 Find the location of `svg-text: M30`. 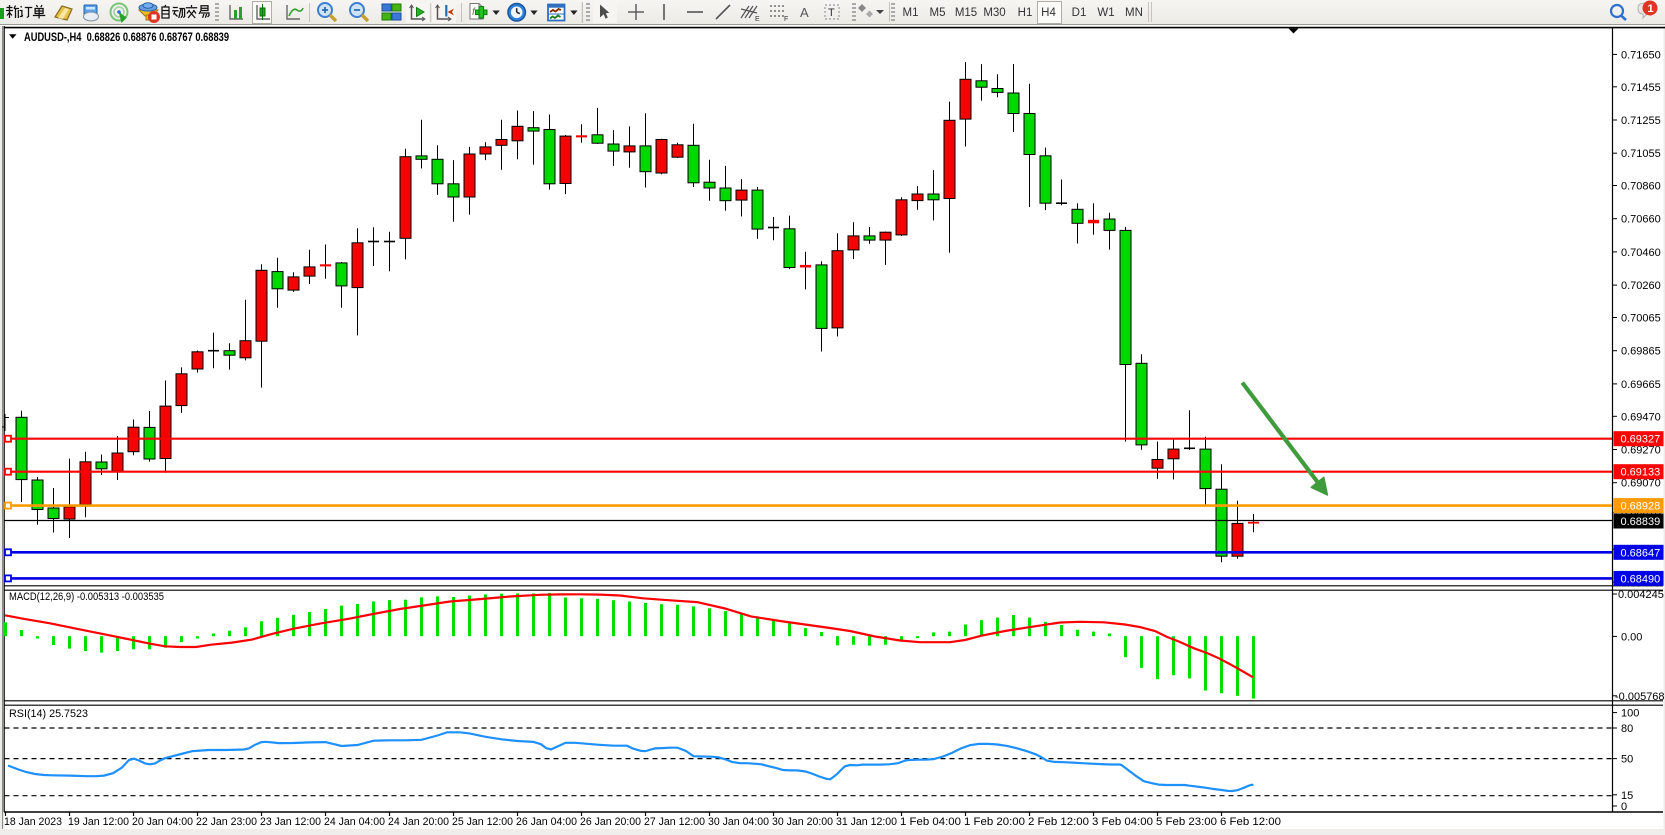

svg-text: M30 is located at coordinates (994, 13).